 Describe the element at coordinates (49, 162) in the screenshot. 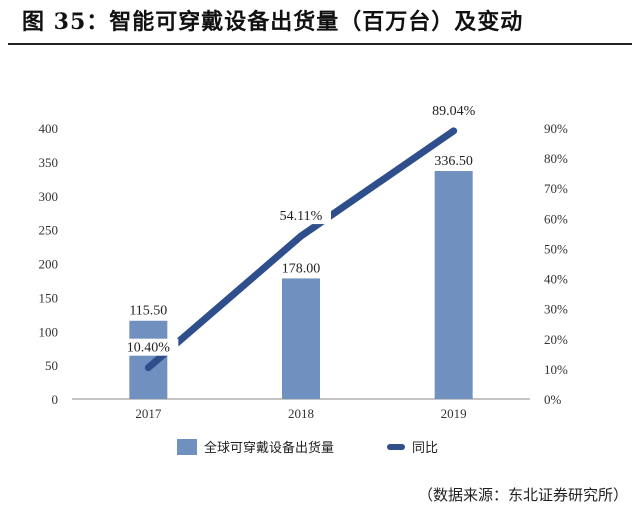

I see `y-left-tick-label: 350` at that location.